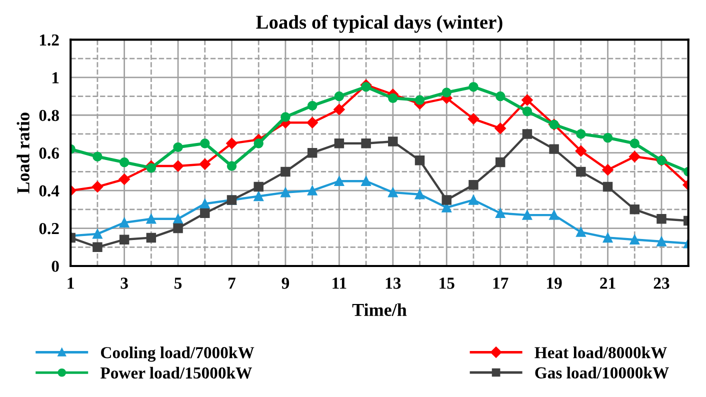 This screenshot has height=397, width=706. Describe the element at coordinates (379, 23) in the screenshot. I see `chart-title: Loads of typical days (winter)` at that location.